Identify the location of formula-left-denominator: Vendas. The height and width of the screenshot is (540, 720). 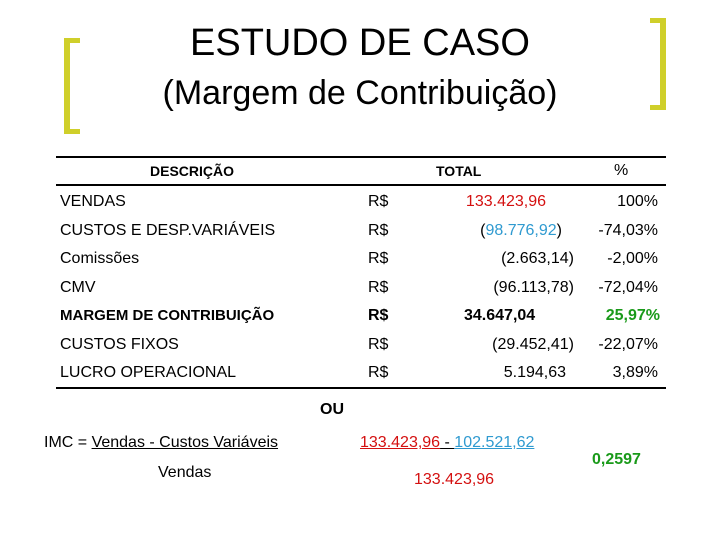
(185, 472).